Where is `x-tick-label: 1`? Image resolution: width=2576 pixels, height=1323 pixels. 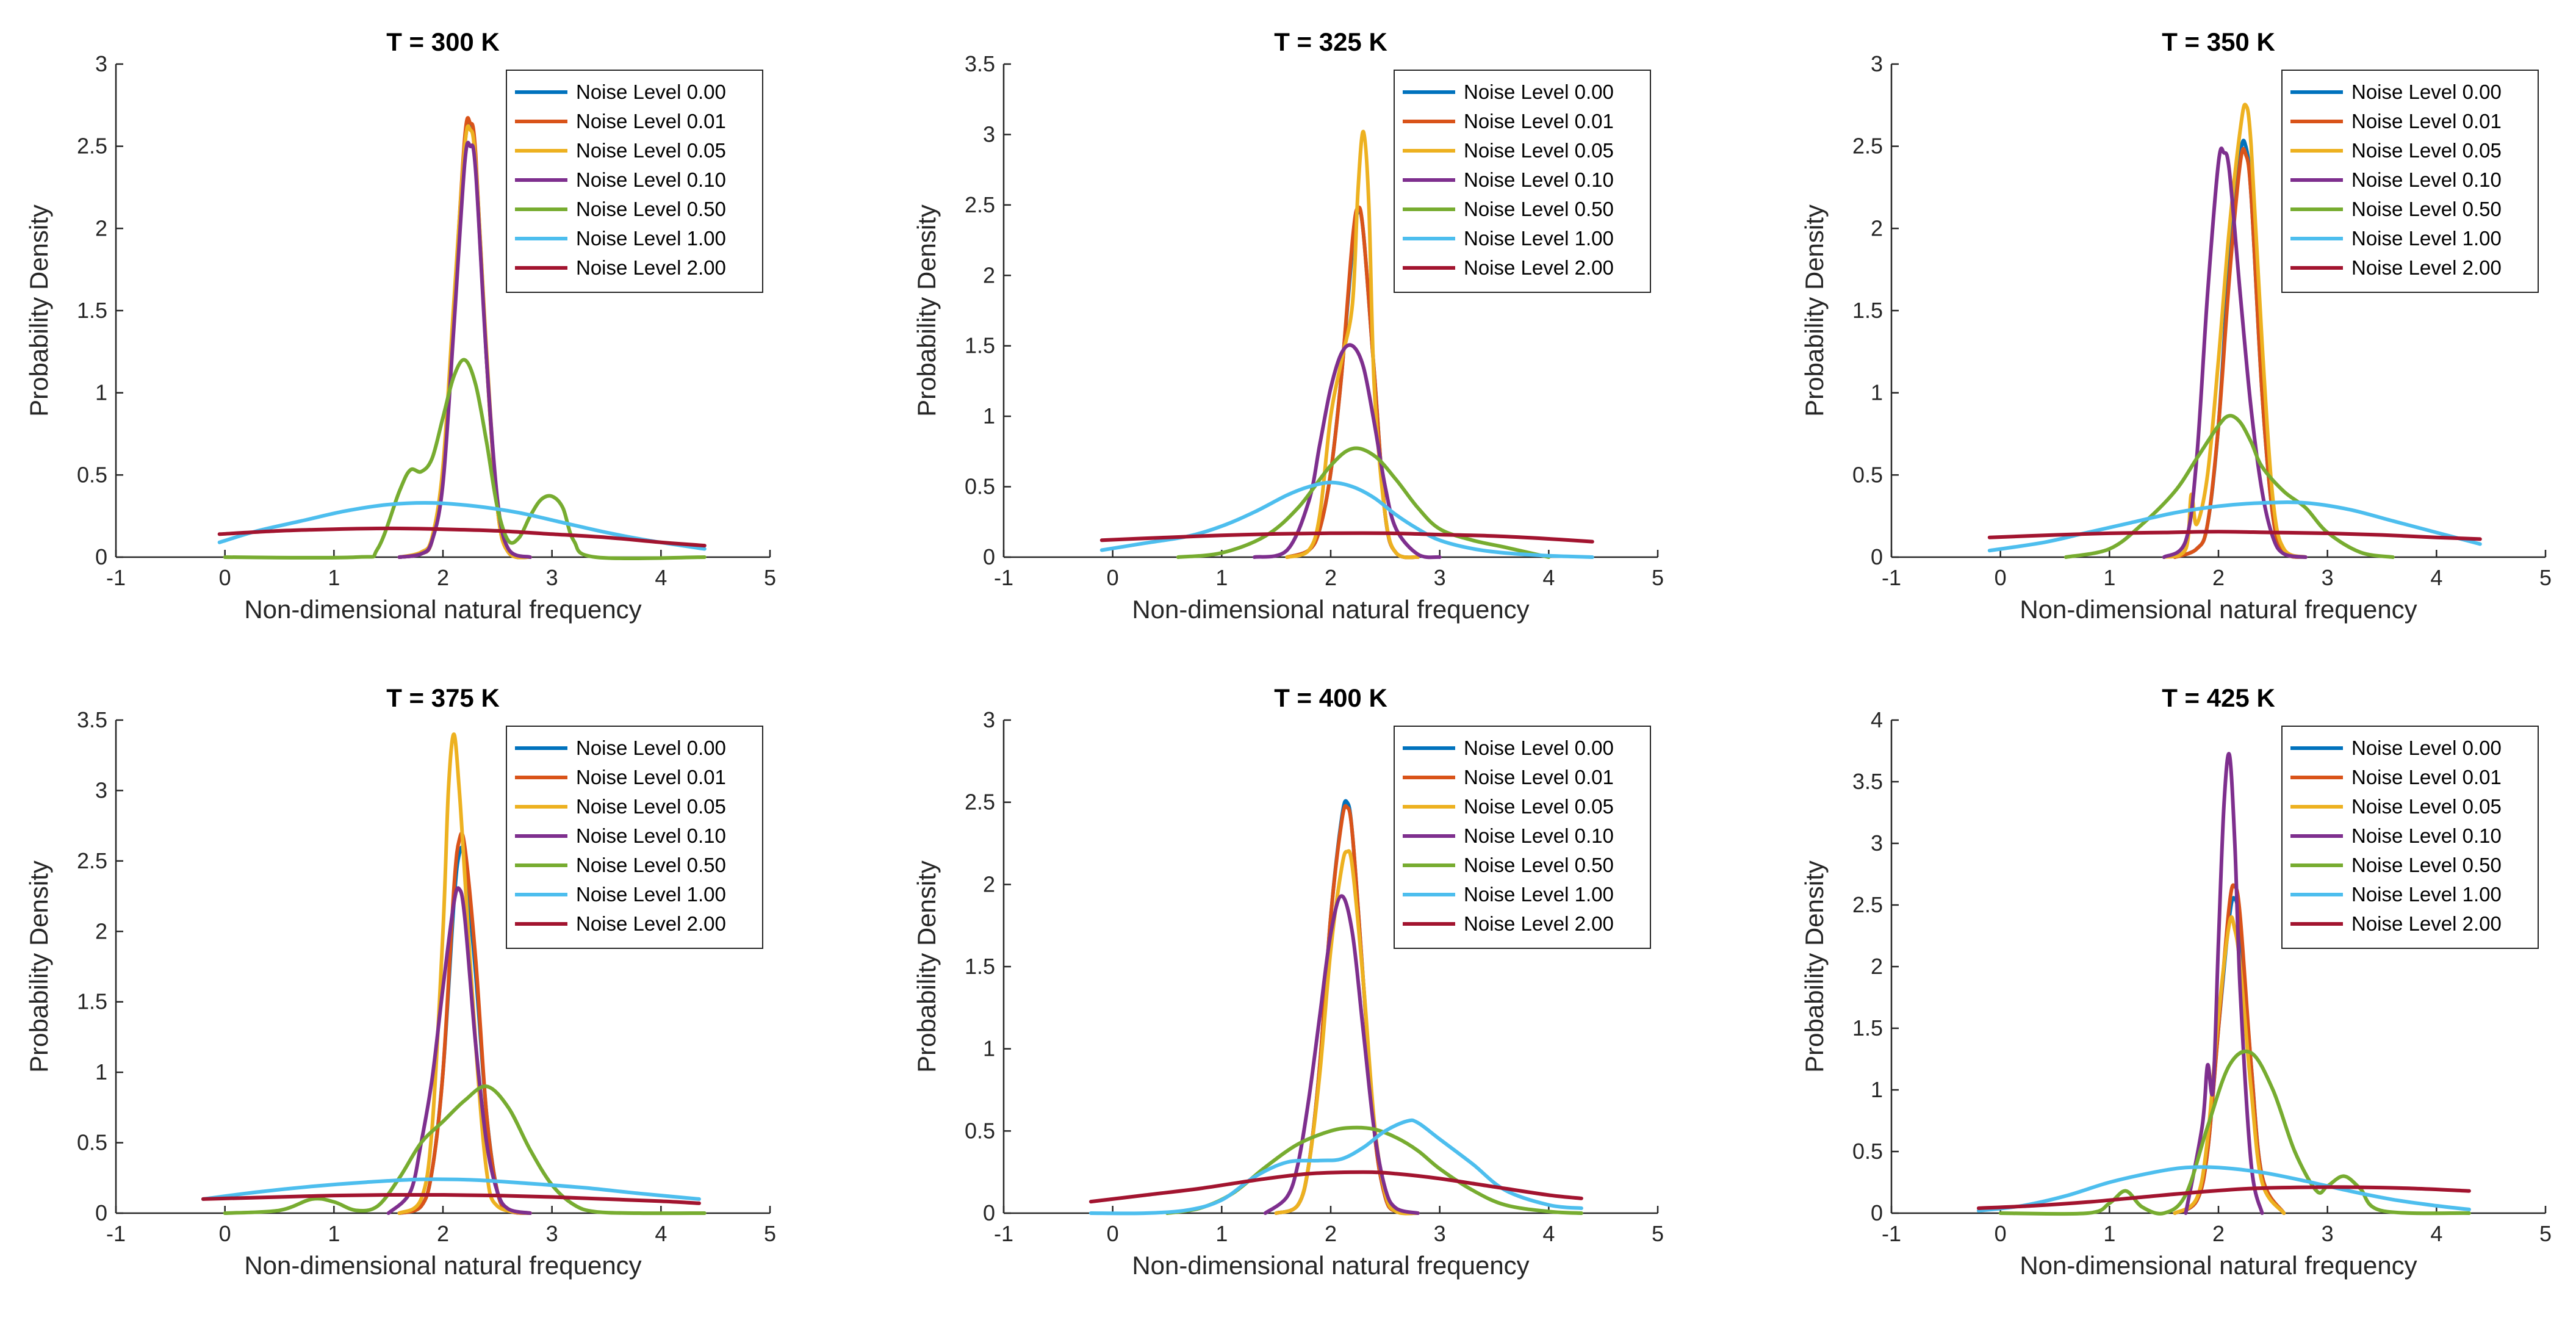 x-tick-label: 1 is located at coordinates (2109, 577).